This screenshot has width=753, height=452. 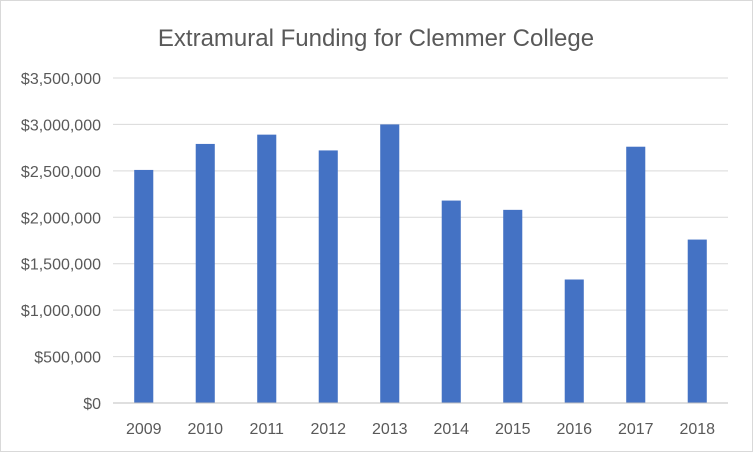 What do you see at coordinates (390, 263) in the screenshot?
I see `bar-2013` at bounding box center [390, 263].